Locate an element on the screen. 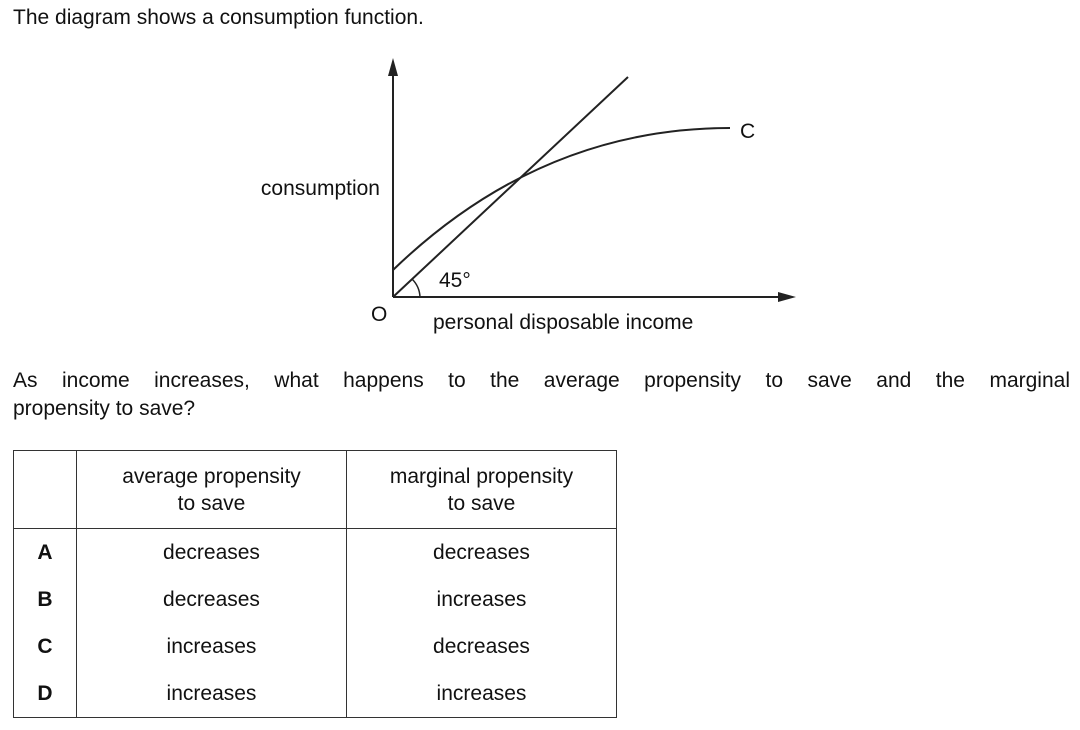 The width and height of the screenshot is (1080, 730). origin-label: O is located at coordinates (379, 314).